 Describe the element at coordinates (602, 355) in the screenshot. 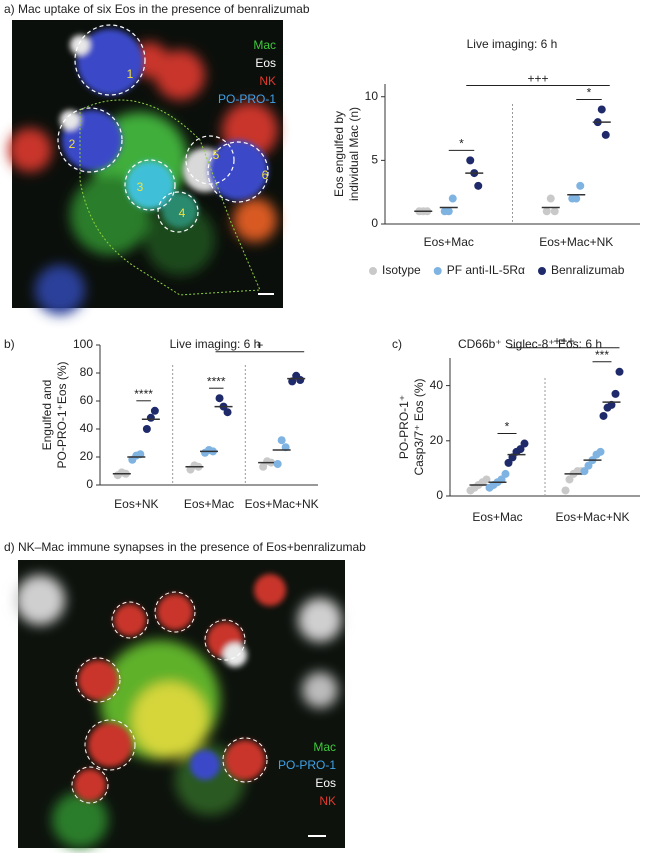

I see `significance-label: ***` at that location.